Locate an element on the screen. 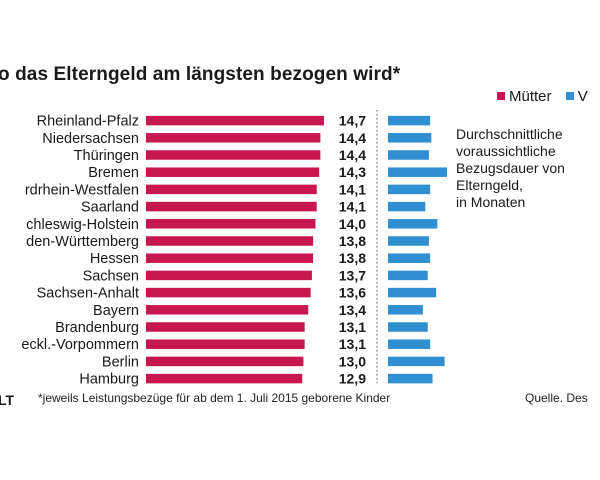  publisher-logo: LT is located at coordinates (7, 400).